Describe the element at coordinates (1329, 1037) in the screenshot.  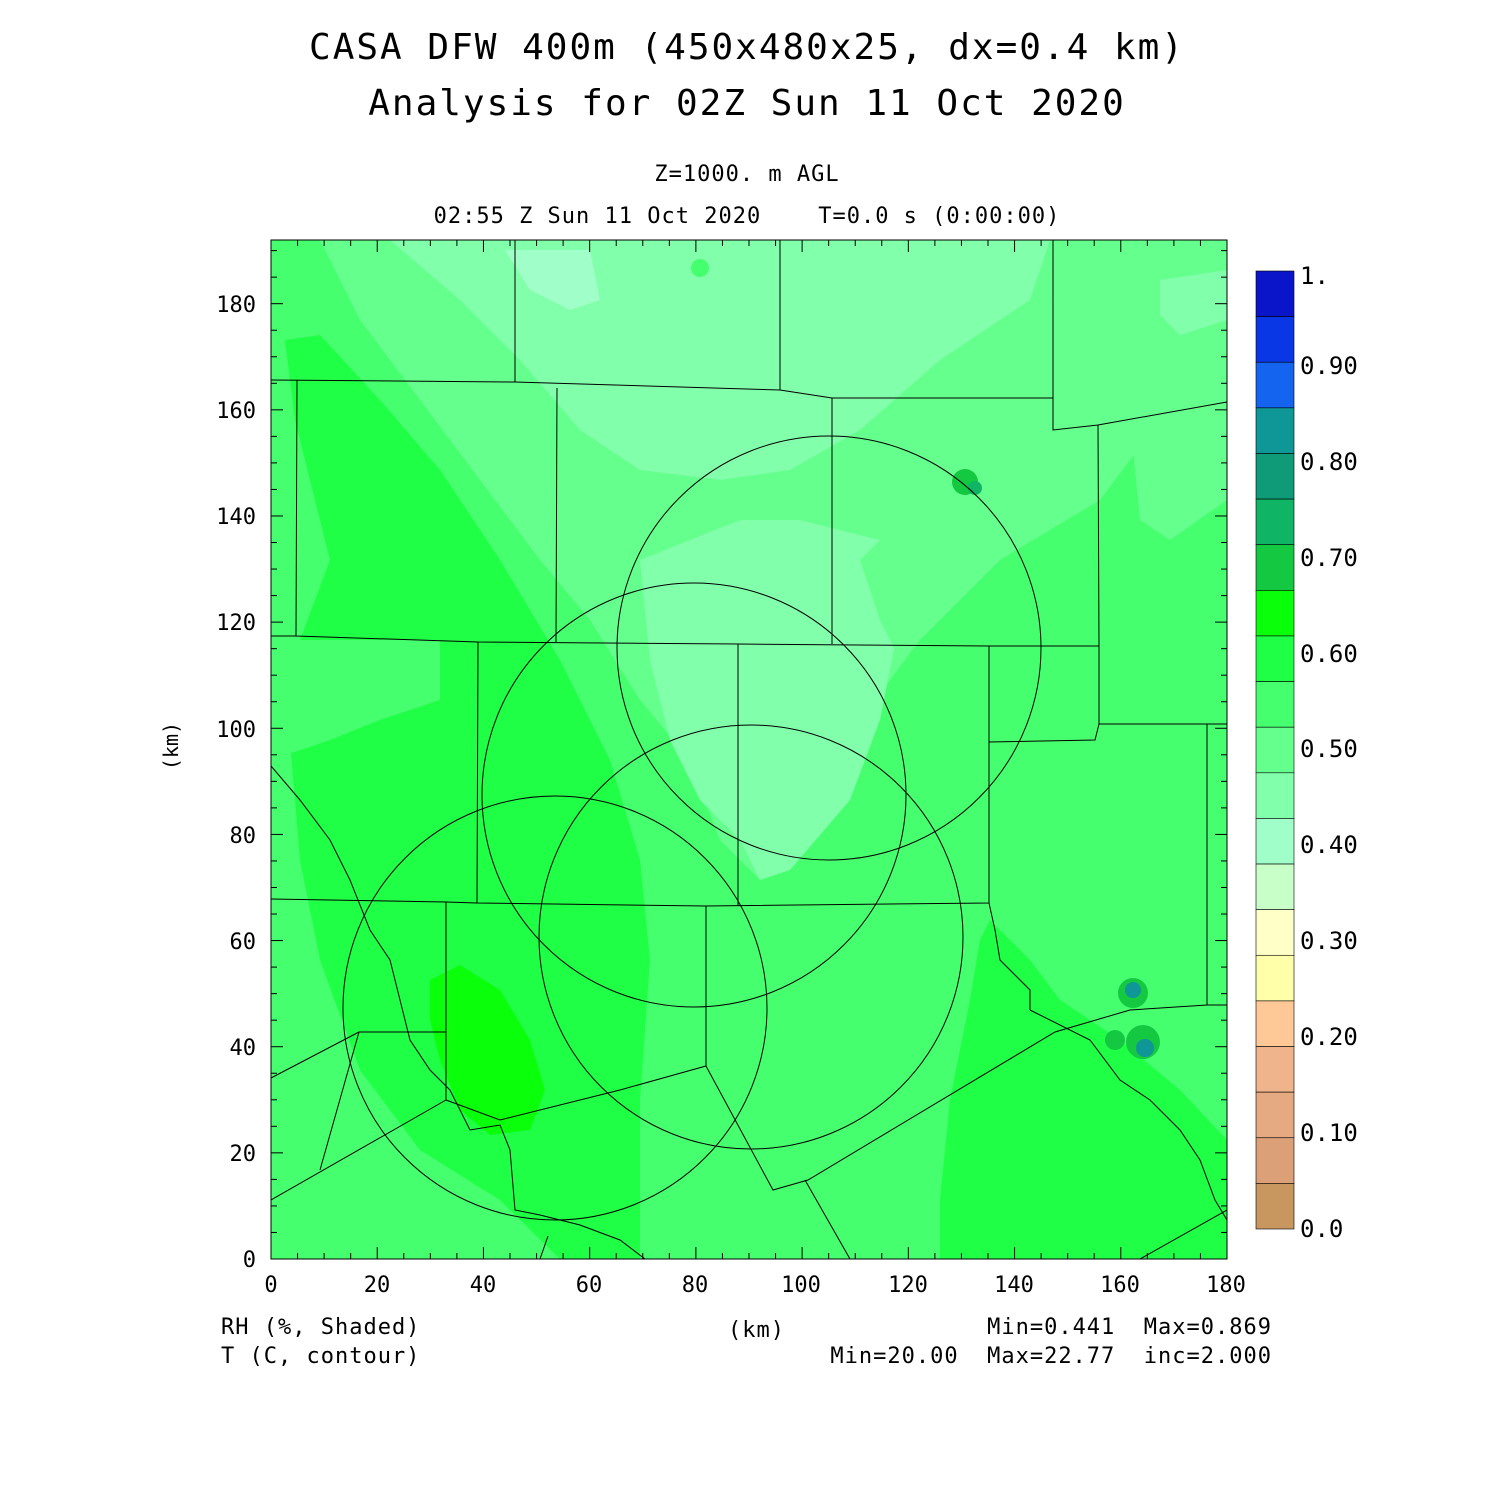
I see `colorbar-label: 0.20` at that location.